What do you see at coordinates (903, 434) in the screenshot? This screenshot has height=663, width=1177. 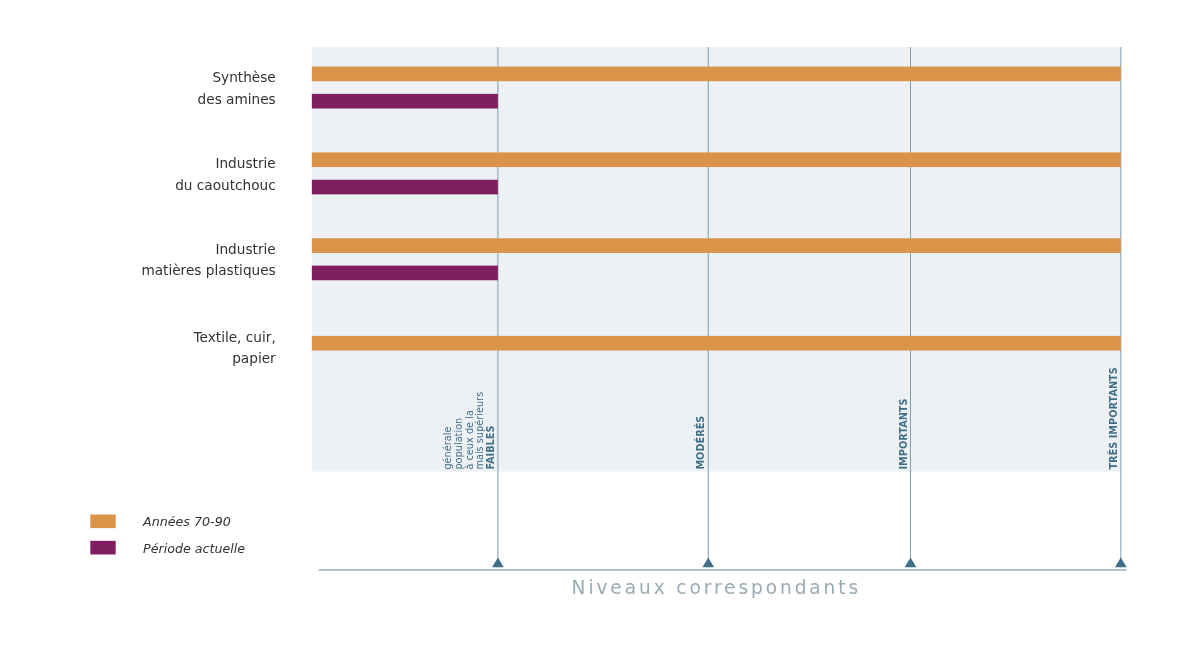 I see `ref-line-label: IMPORTANTS` at bounding box center [903, 434].